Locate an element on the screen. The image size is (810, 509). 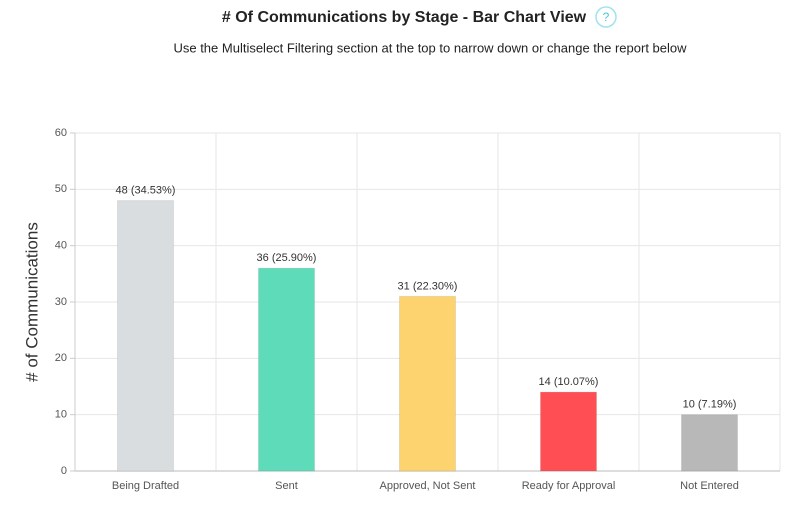
y-tick-label: 30 is located at coordinates (61, 302).